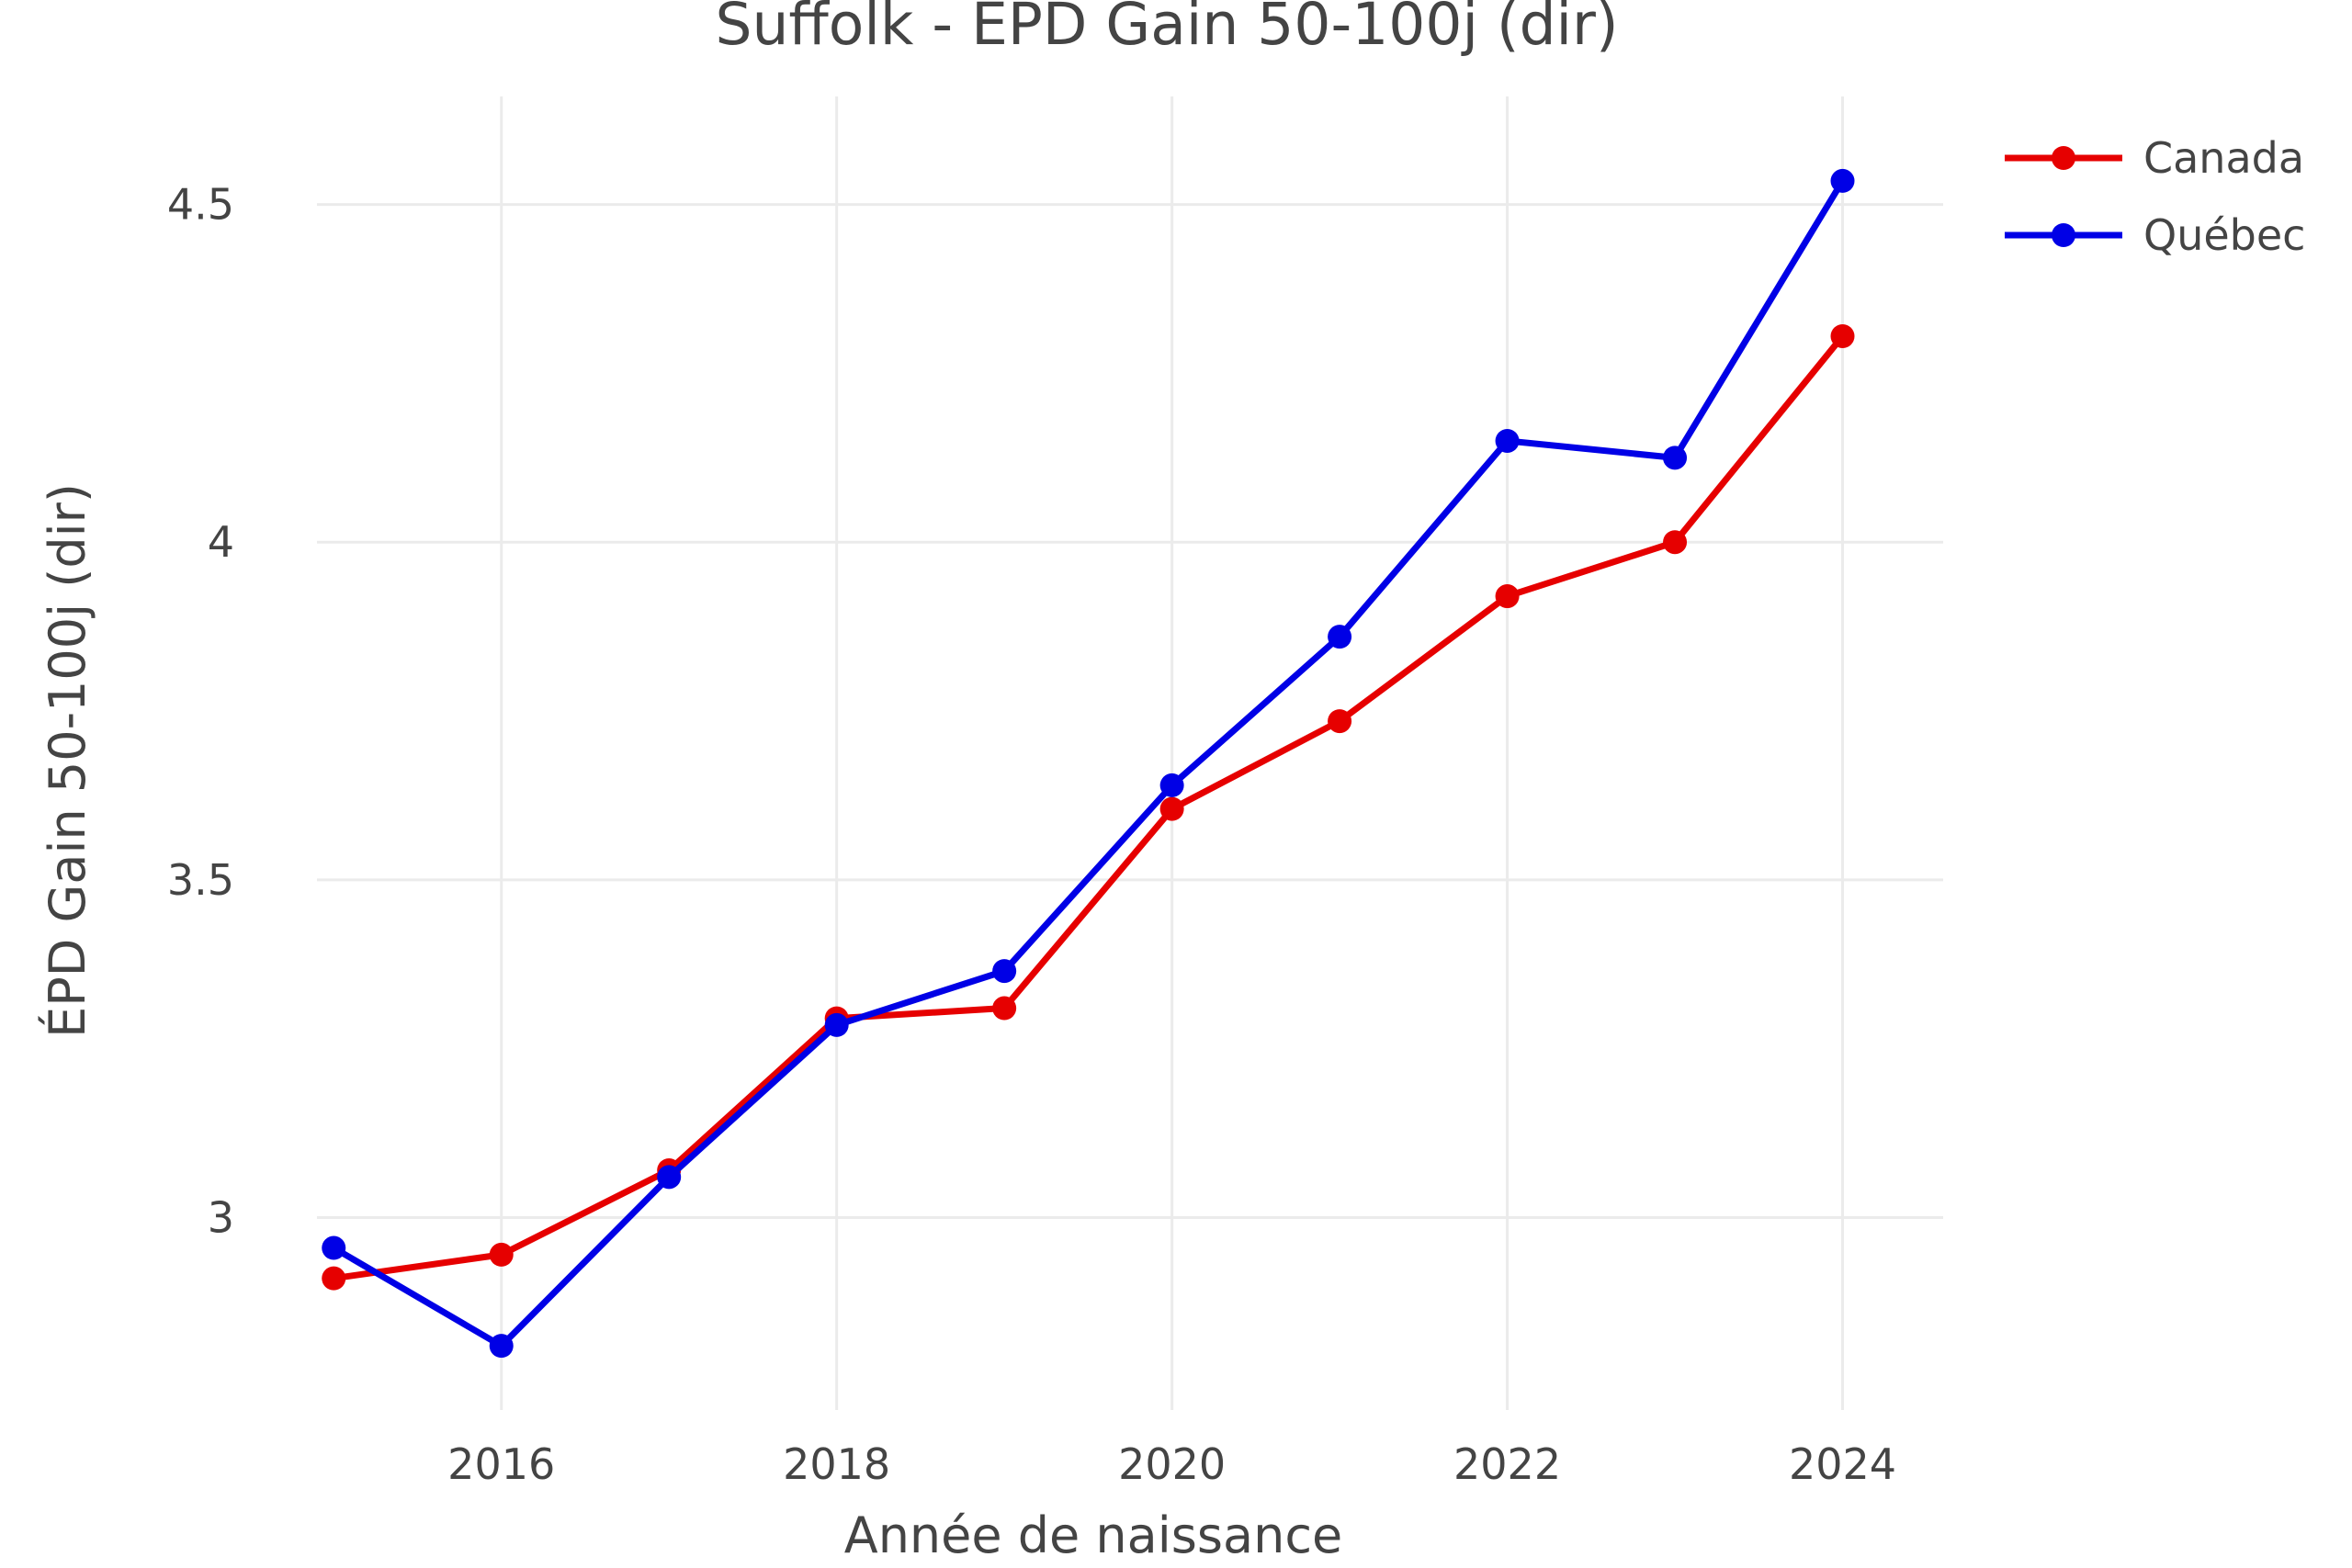 This screenshot has height=1568, width=2352. What do you see at coordinates (2224, 158) in the screenshot?
I see `legend-label: Canada` at bounding box center [2224, 158].